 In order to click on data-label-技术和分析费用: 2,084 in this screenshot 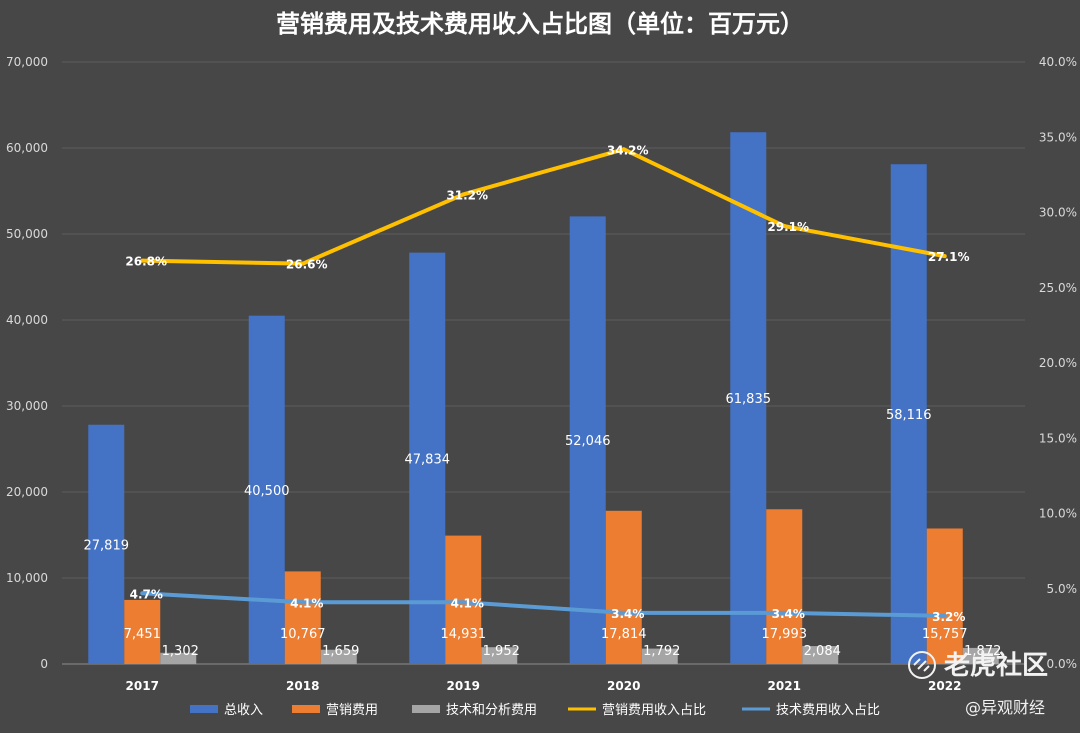, I will do `click(822, 651)`.